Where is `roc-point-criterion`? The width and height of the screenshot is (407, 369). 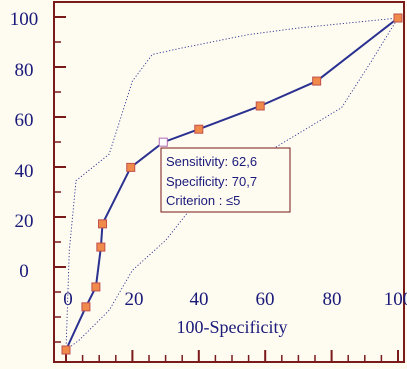 roc-point-criterion is located at coordinates (163, 142).